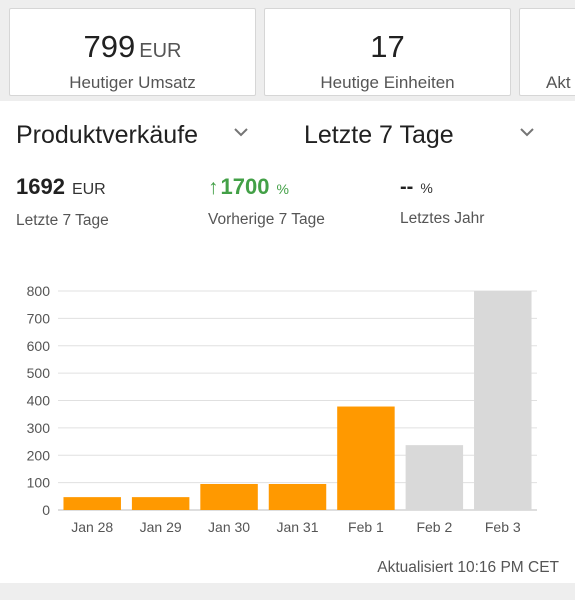  I want to click on stat-label: Letztes Jahr, so click(442, 218).